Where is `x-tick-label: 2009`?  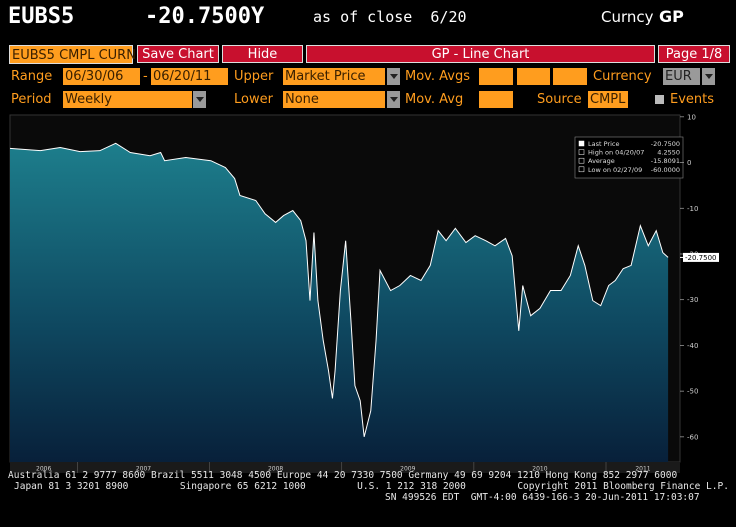 x-tick-label: 2009 is located at coordinates (407, 469).